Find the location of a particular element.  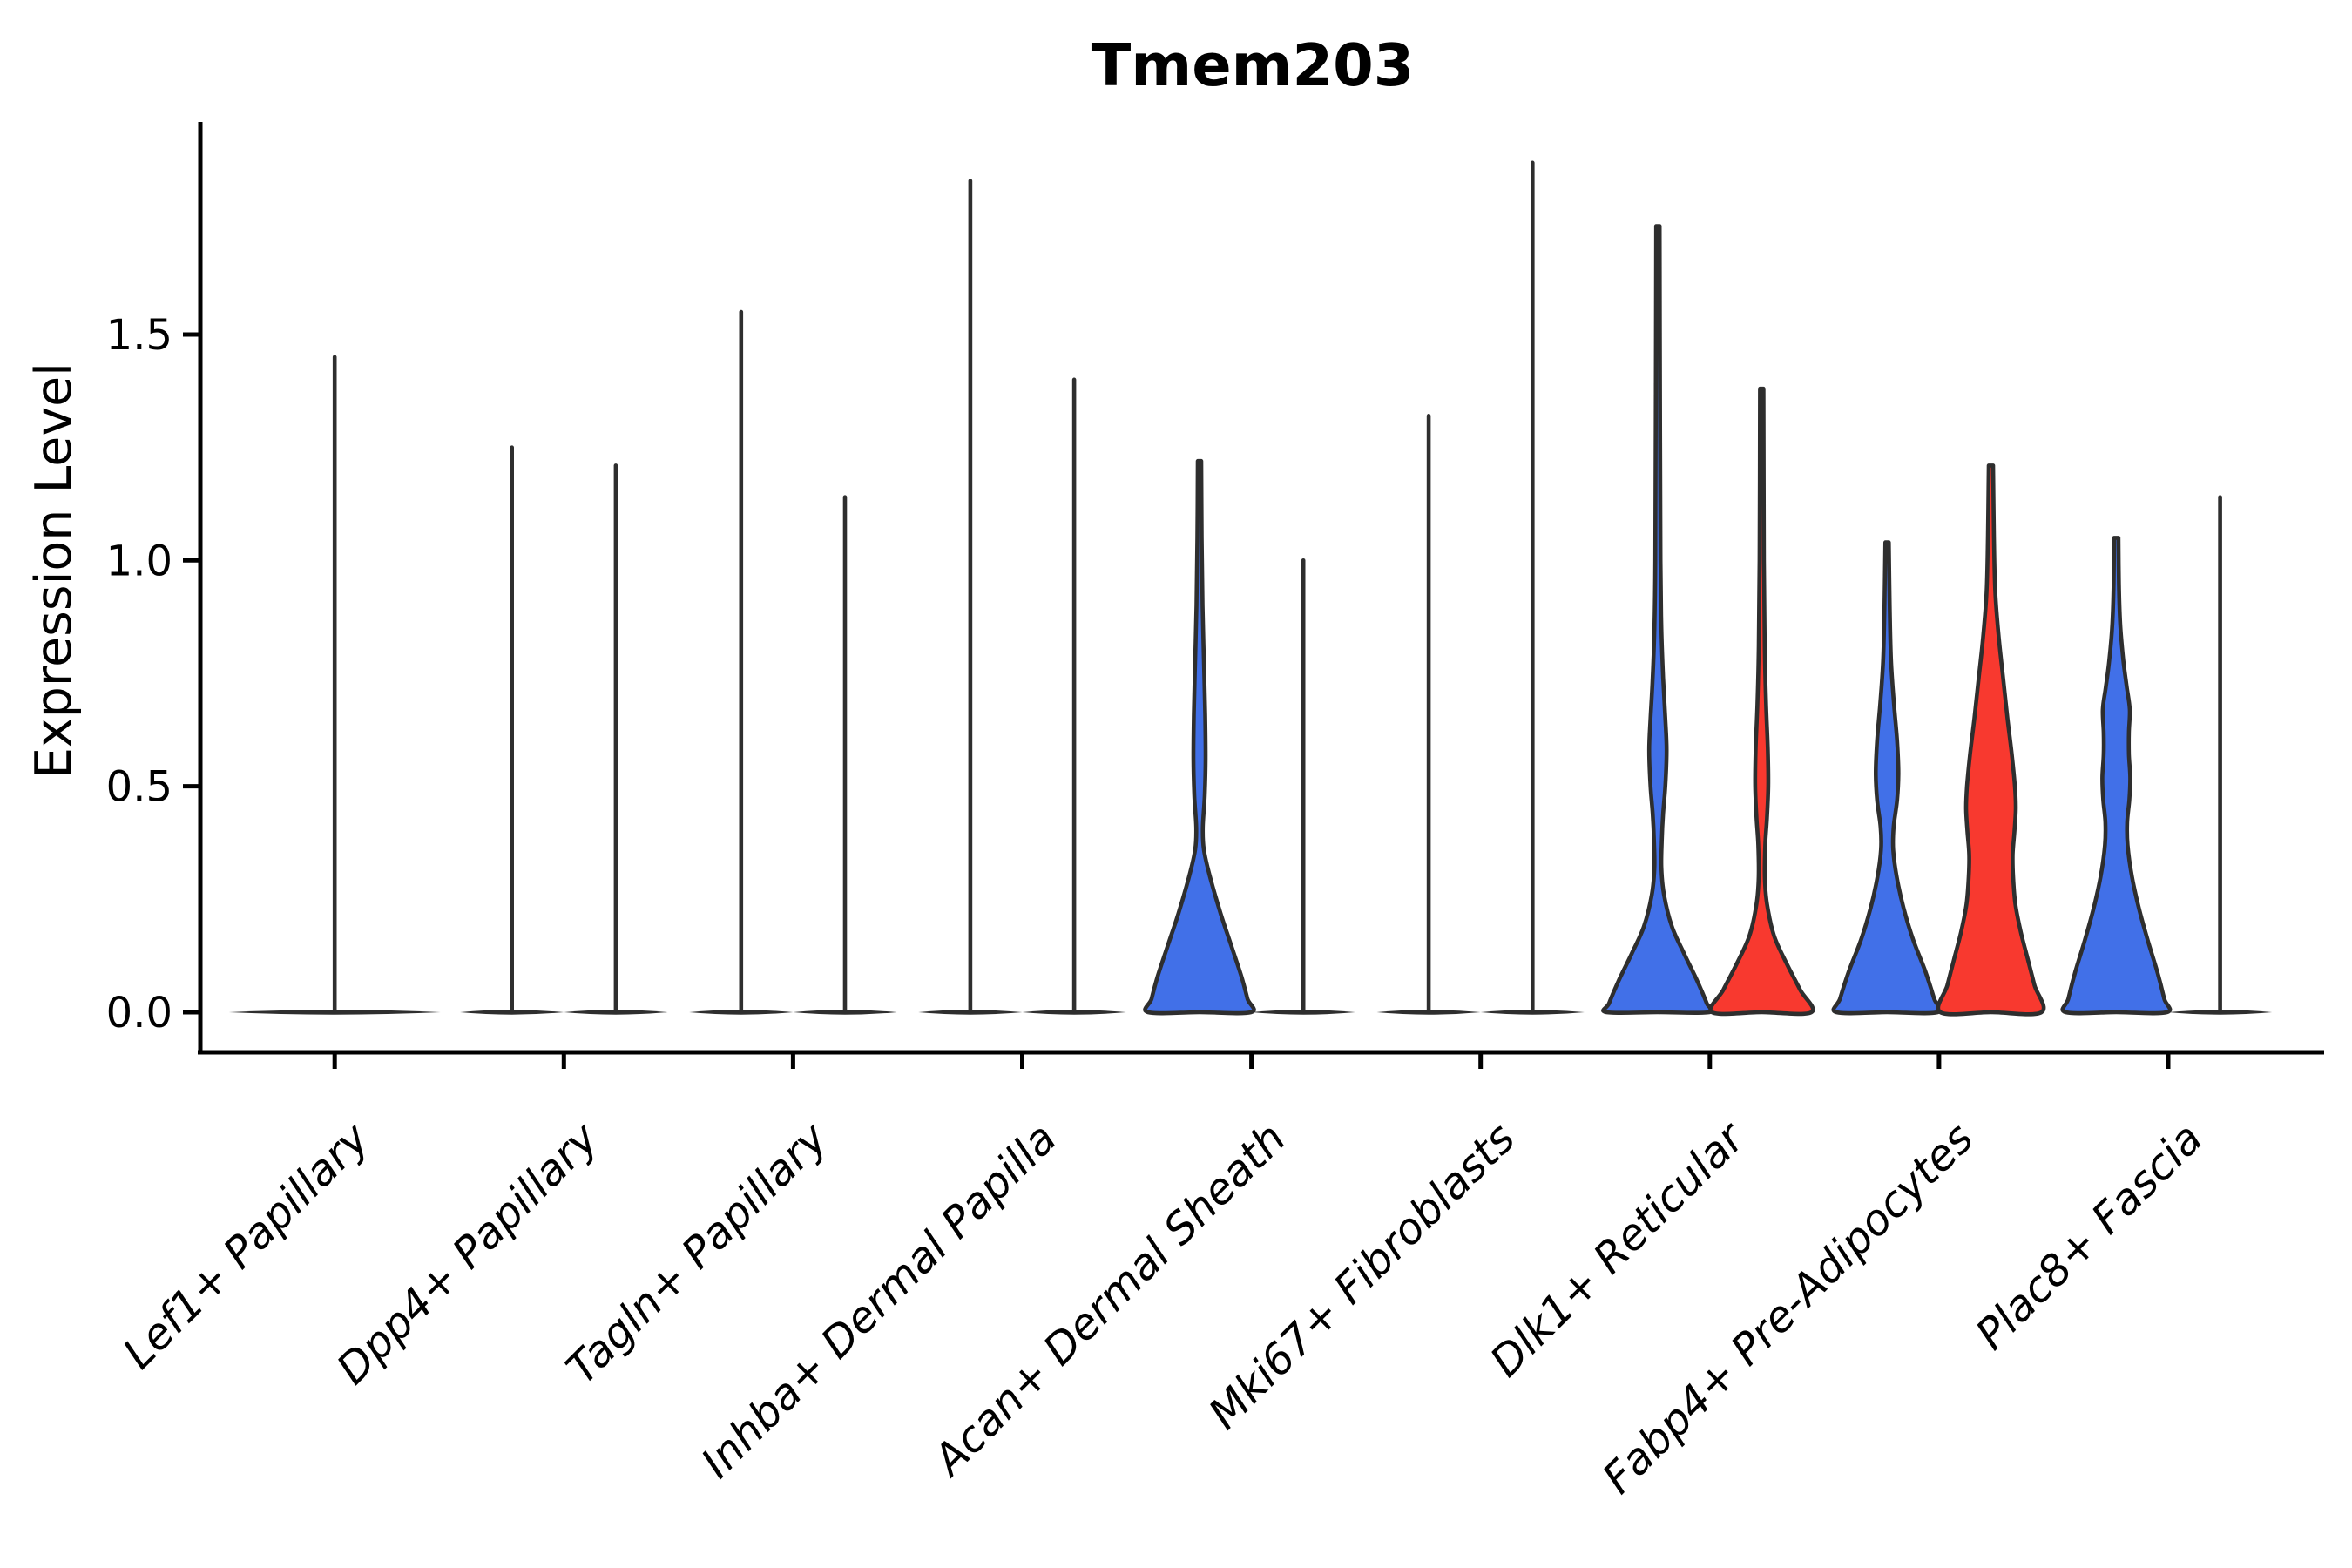

violin-dlk1-right is located at coordinates (1762, 702).